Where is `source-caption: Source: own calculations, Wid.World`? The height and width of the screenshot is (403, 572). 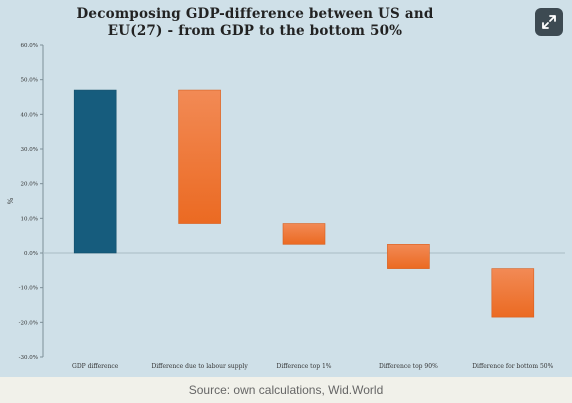
source-caption: Source: own calculations, Wid.World is located at coordinates (286, 390).